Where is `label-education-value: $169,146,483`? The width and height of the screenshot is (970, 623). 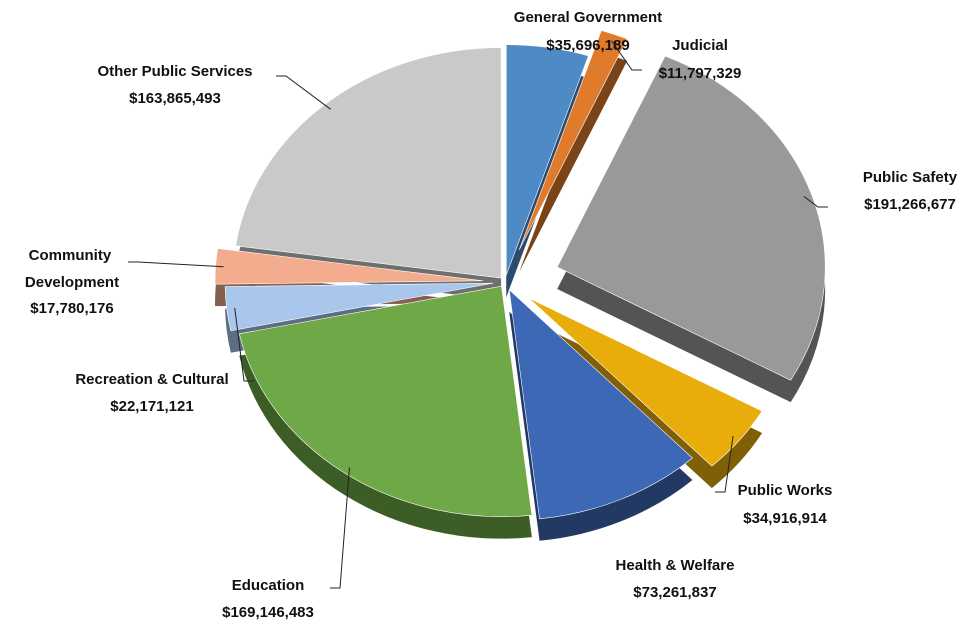 label-education-value: $169,146,483 is located at coordinates (268, 612).